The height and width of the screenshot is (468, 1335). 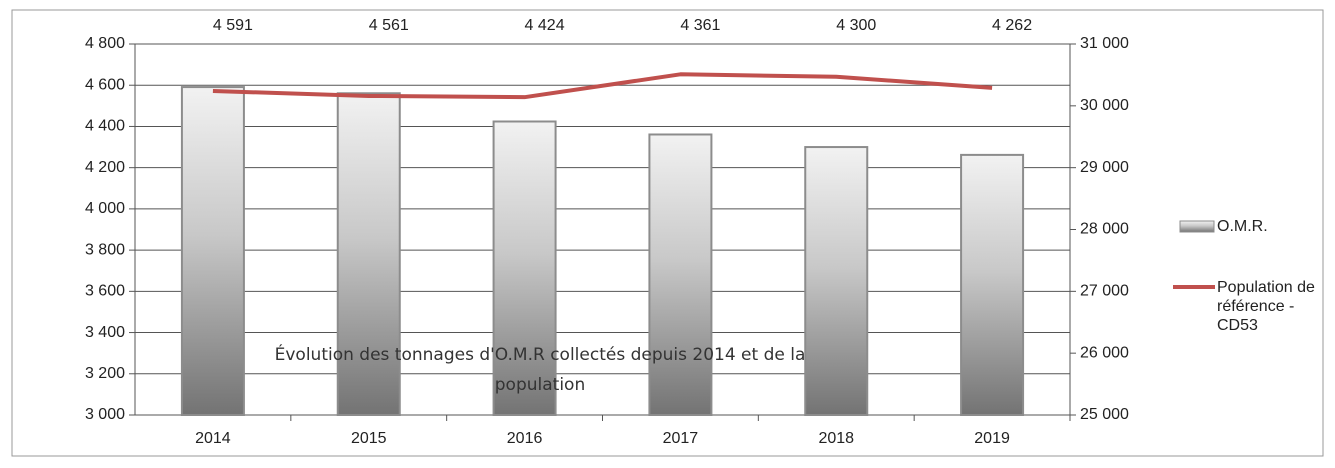 I want to click on y-tick-label: 3 400, so click(x=105, y=332).